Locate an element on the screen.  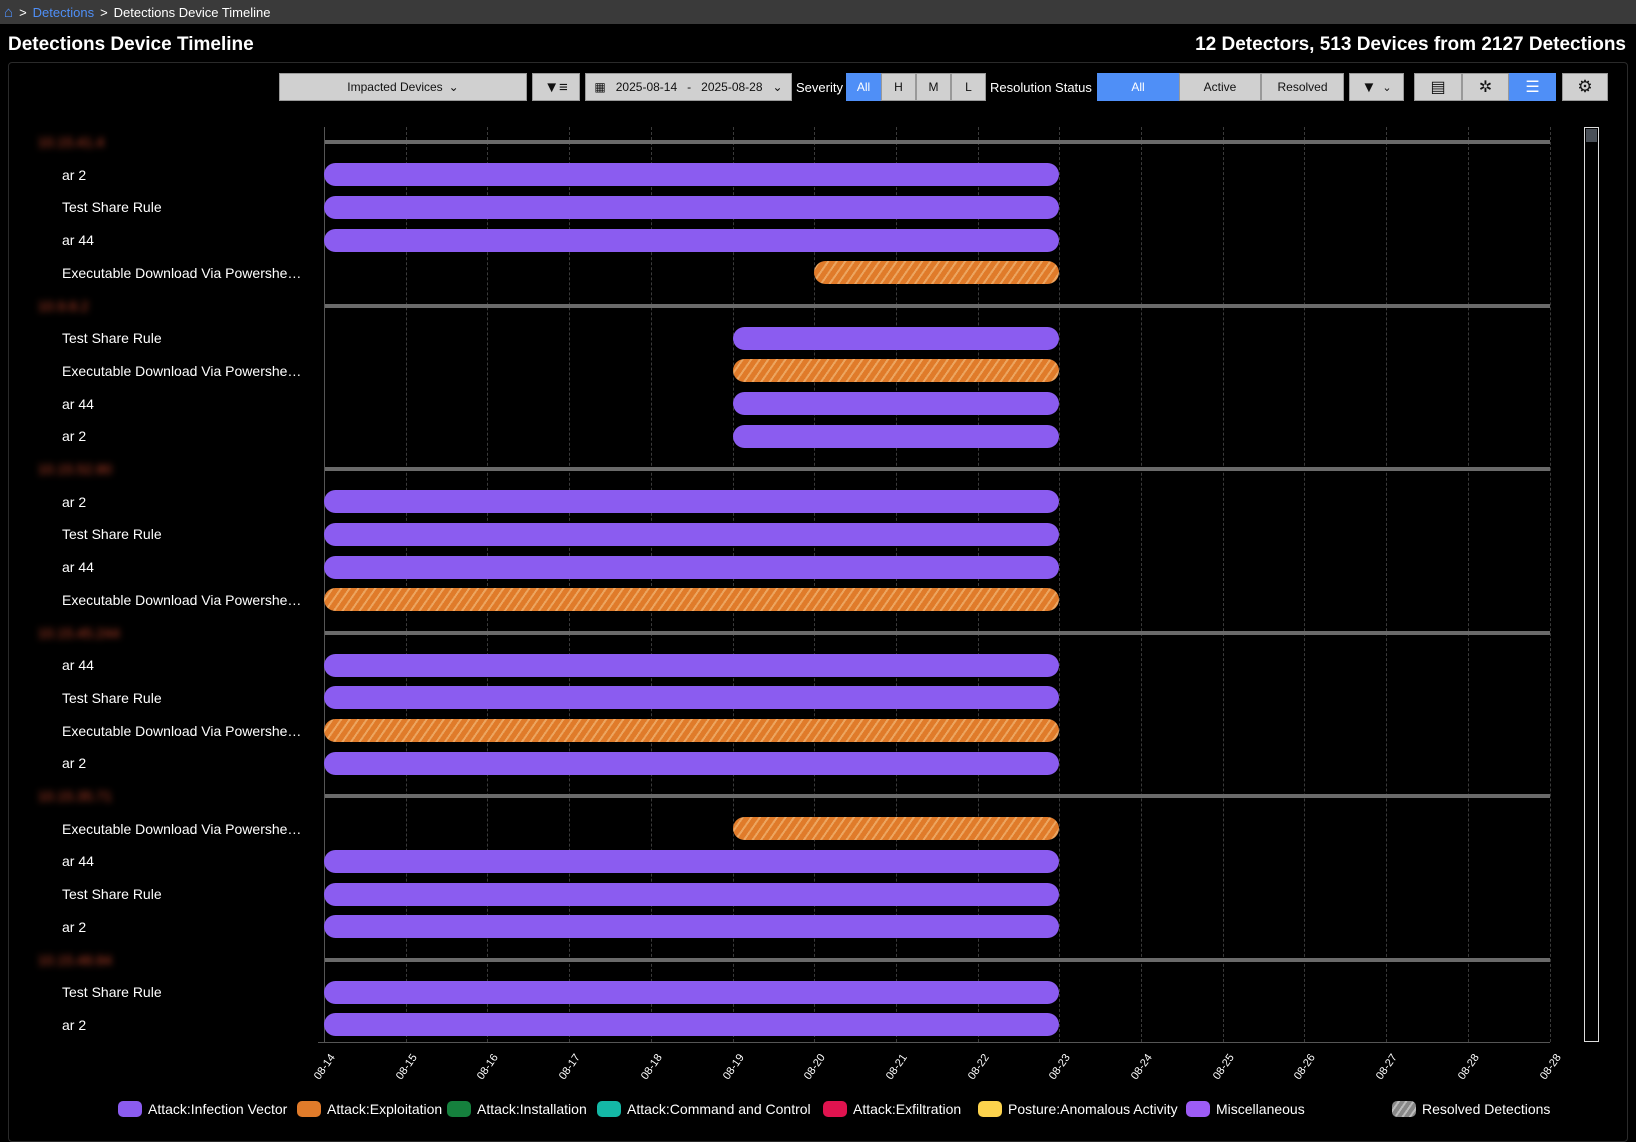
legend-item: Attack:Command and Control is located at coordinates (704, 1109).